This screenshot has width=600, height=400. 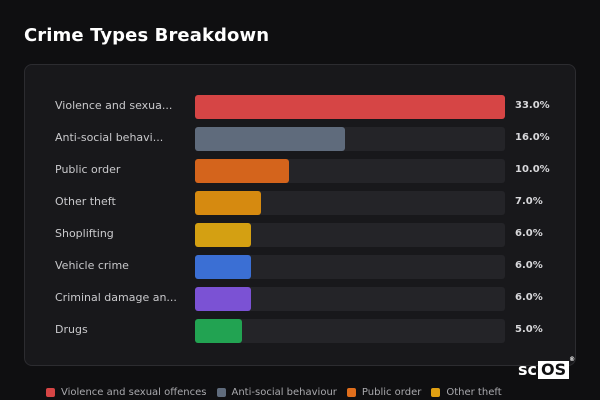 I want to click on logo-registered-mark: ®, so click(x=572, y=359).